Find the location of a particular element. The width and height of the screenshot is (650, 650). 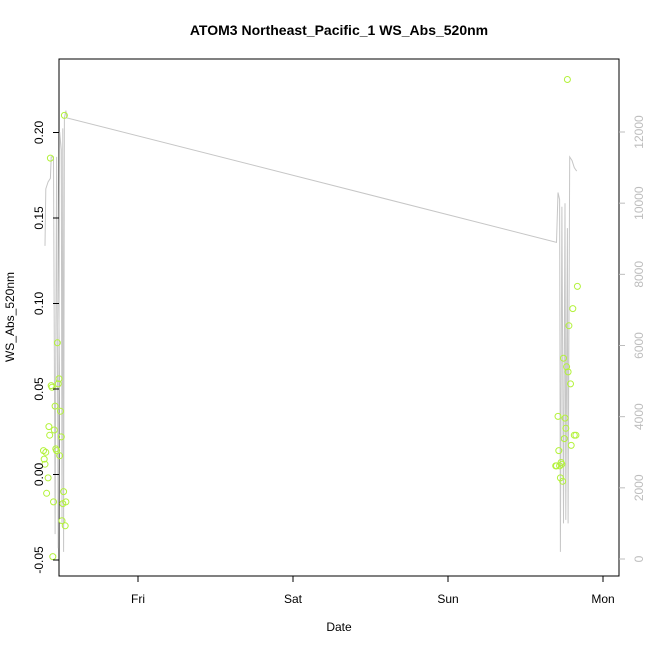

y-tick-label: 0.15 is located at coordinates (39, 218).